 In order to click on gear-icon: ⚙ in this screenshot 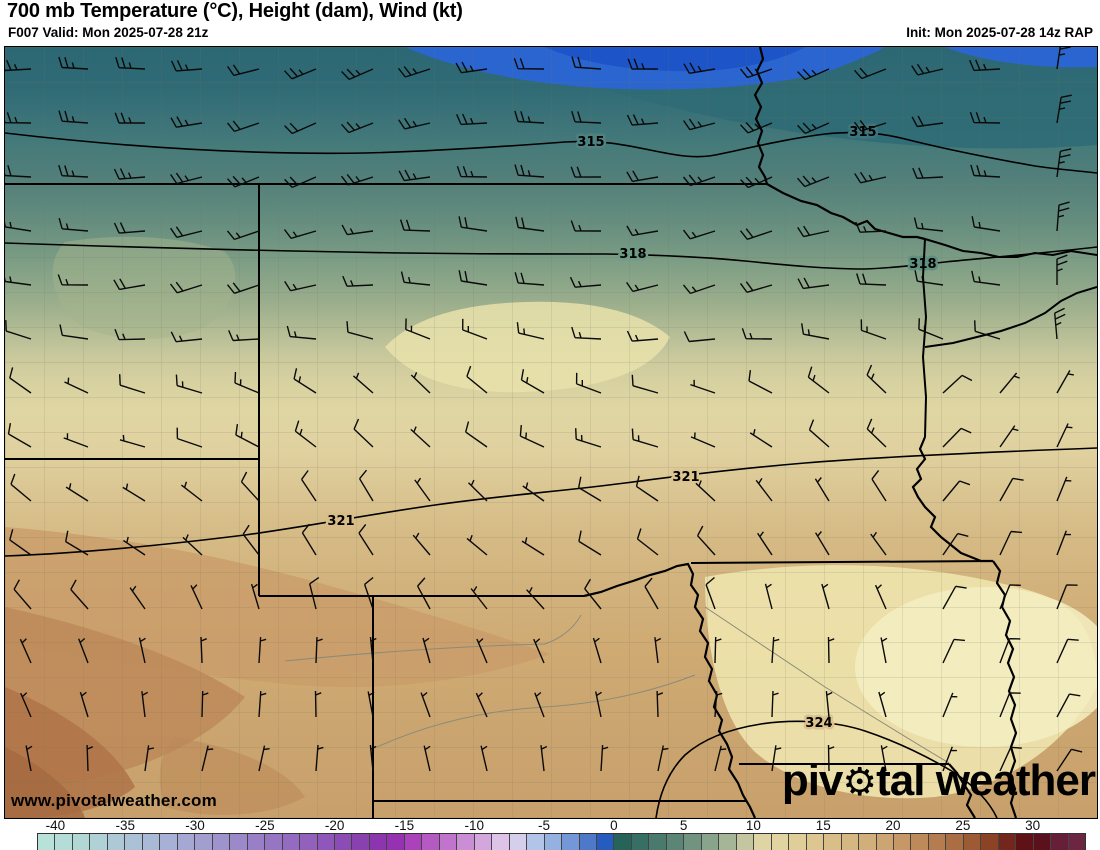, I will do `click(859, 782)`.